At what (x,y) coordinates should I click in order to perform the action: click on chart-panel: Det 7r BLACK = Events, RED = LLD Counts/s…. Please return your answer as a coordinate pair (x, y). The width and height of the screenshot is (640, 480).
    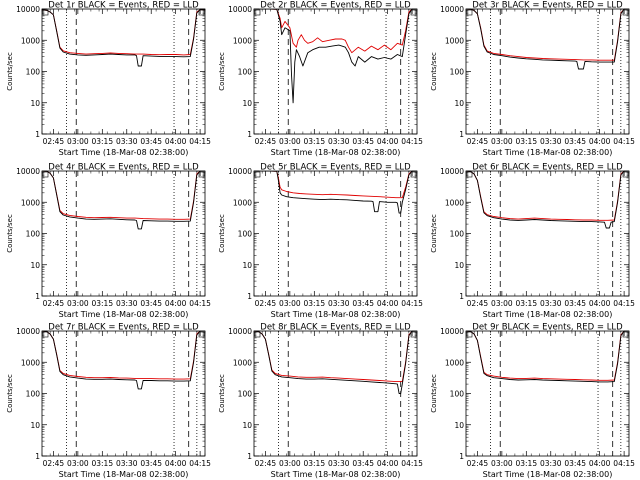
    Looking at the image, I should click on (108, 401).